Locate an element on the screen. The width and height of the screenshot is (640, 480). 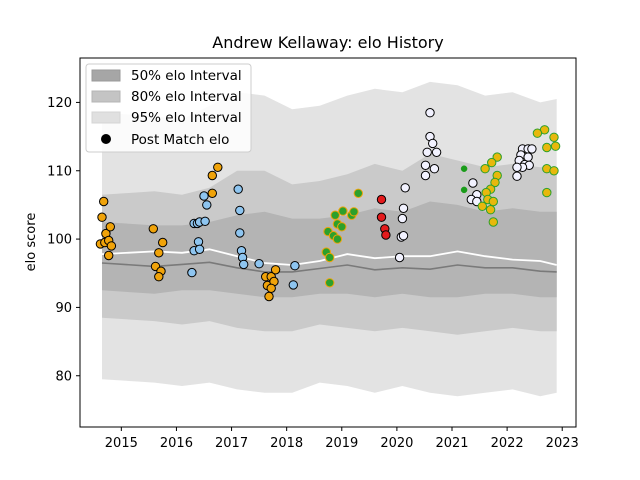
x-tick-label-2016: 2016 is located at coordinates (176, 443).